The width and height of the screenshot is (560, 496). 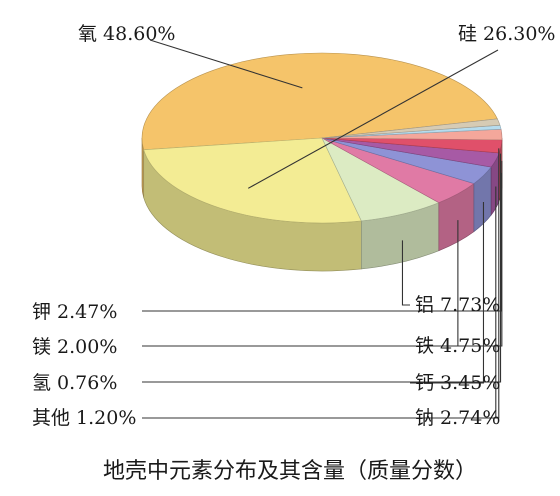 What do you see at coordinates (127, 34) in the screenshot?
I see `label-oxygen: 氧 48.60%` at bounding box center [127, 34].